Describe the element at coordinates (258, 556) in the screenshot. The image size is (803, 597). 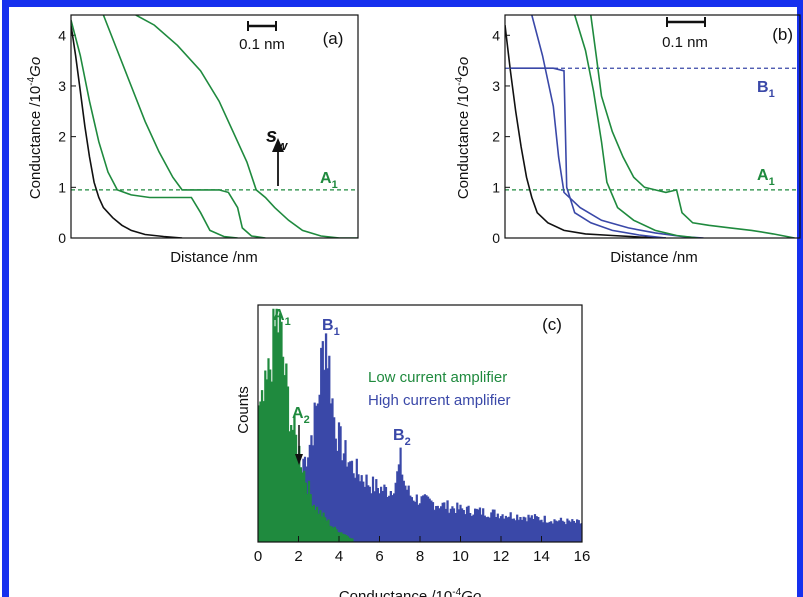
I see `x-tick-label: 0` at that location.